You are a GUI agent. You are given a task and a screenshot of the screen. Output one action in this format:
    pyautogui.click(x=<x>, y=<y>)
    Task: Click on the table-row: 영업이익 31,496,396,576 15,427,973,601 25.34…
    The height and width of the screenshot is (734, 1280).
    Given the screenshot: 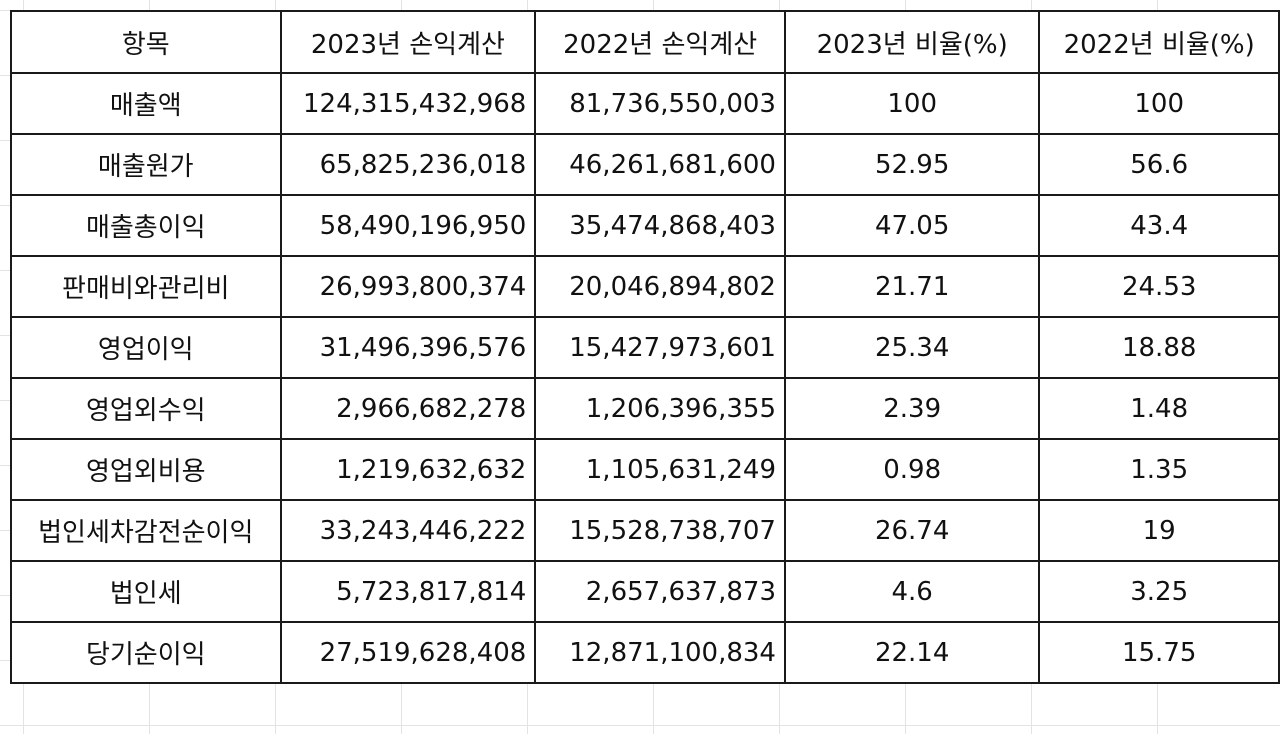 What is the action you would take?
    pyautogui.click(x=645, y=347)
    